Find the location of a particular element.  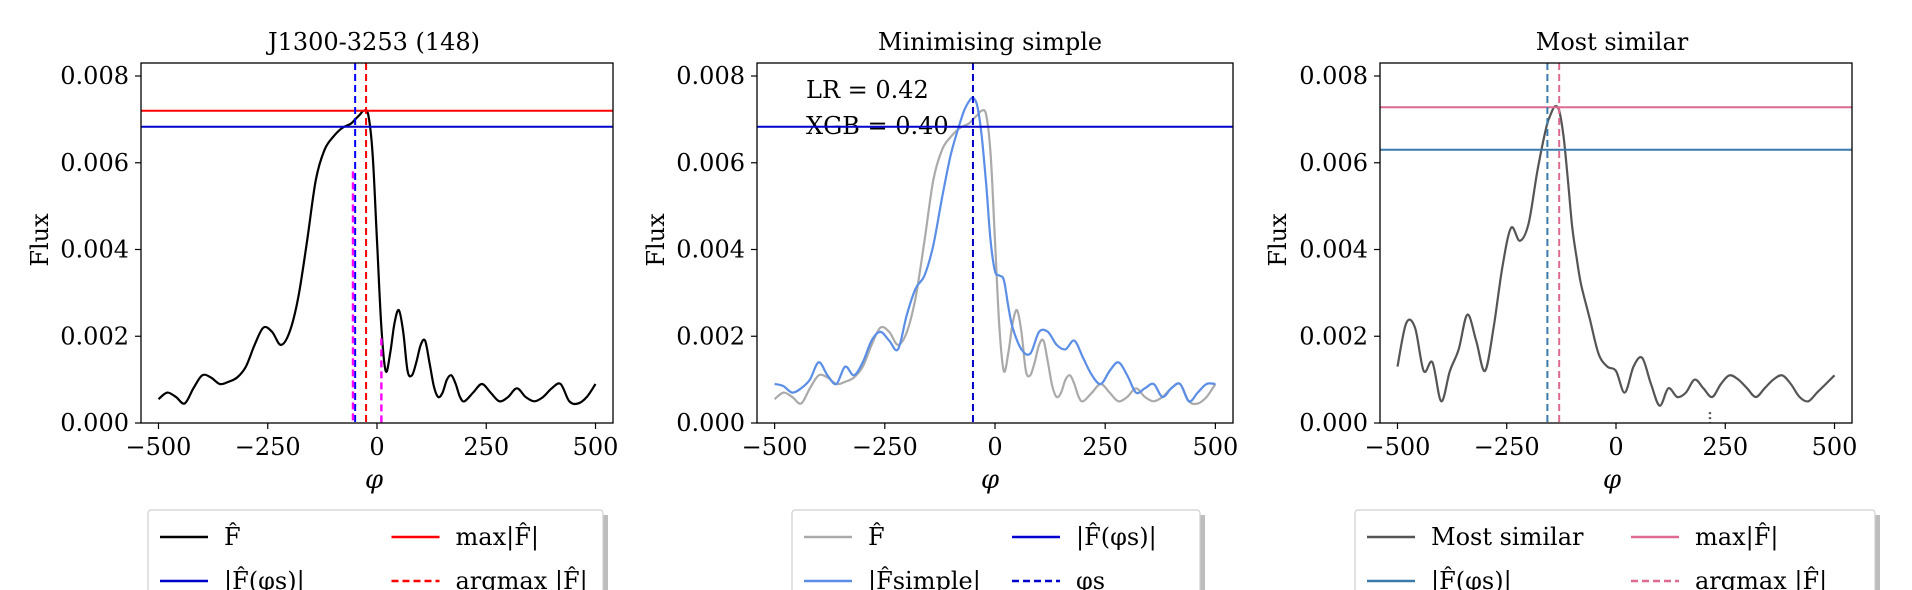

panel-title: Minimising simple is located at coordinates (990, 42).